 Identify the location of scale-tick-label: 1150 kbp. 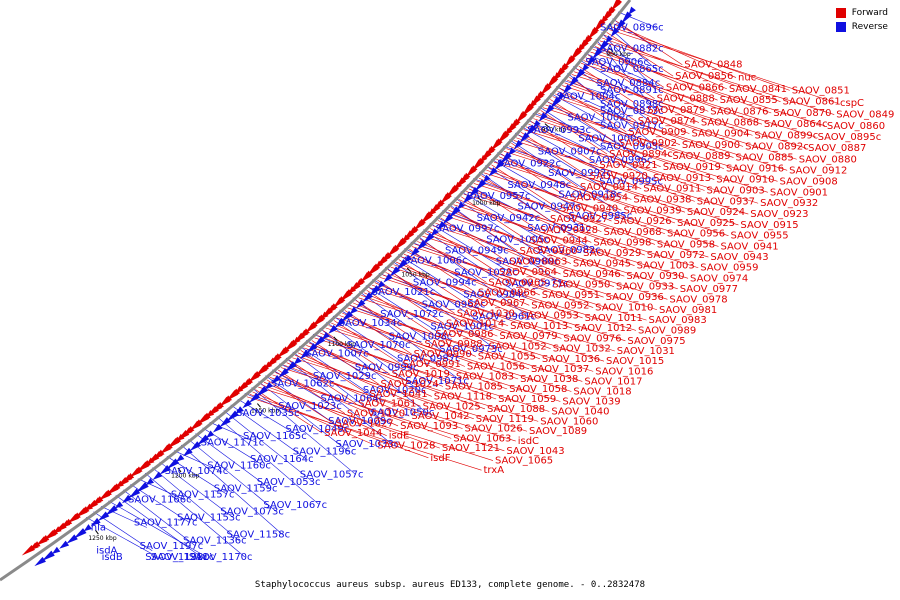
(265, 411).